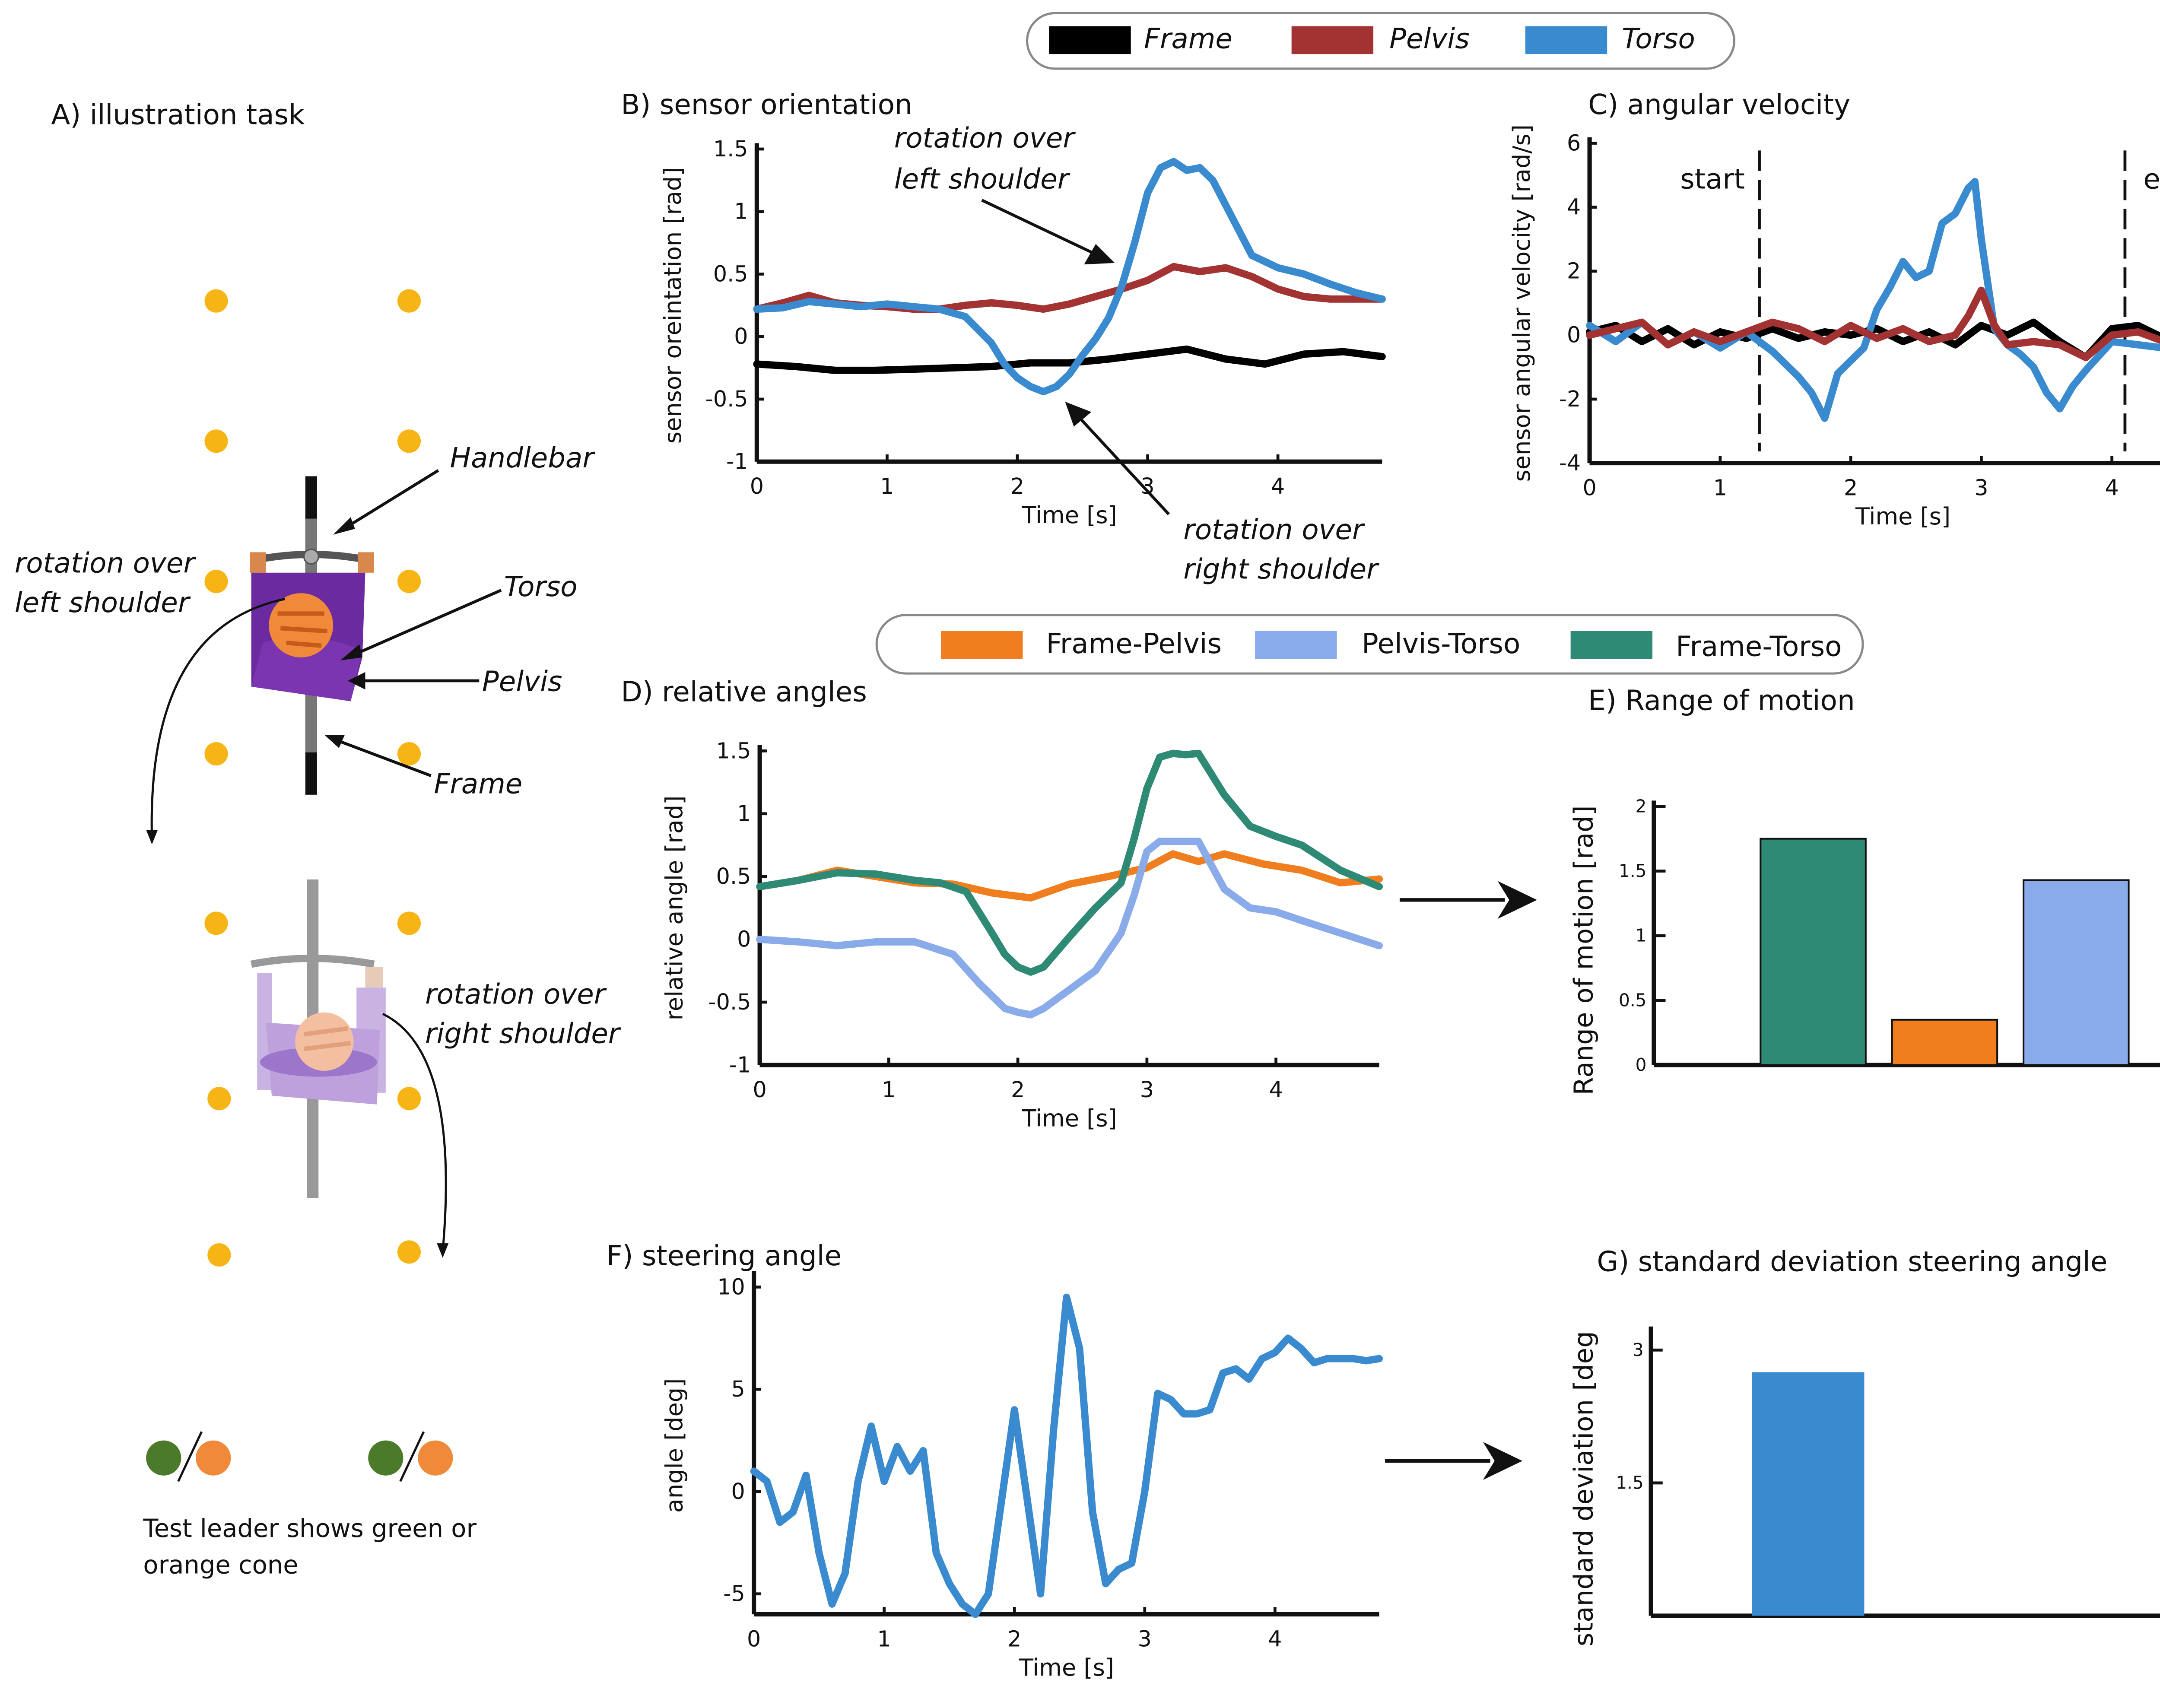 The height and width of the screenshot is (1708, 2160). I want to click on legend-label-frame-pelvis: Frame-Pelvis, so click(1134, 644).